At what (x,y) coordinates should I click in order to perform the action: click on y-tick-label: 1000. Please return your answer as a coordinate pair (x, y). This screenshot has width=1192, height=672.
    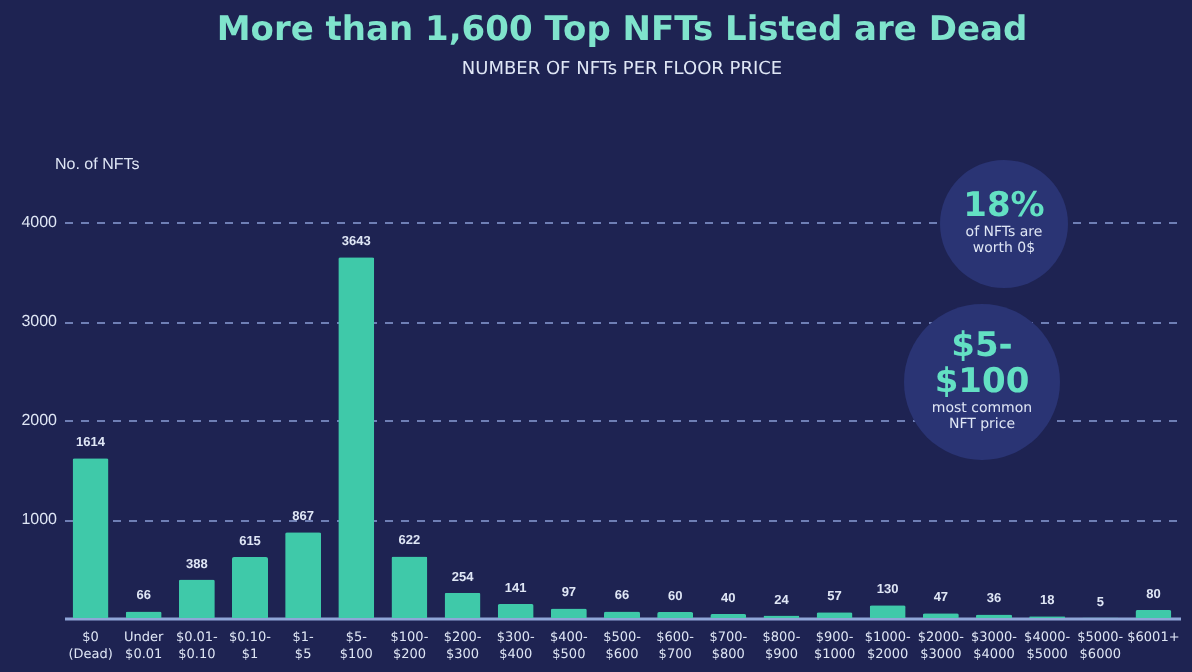
    Looking at the image, I should click on (40, 519).